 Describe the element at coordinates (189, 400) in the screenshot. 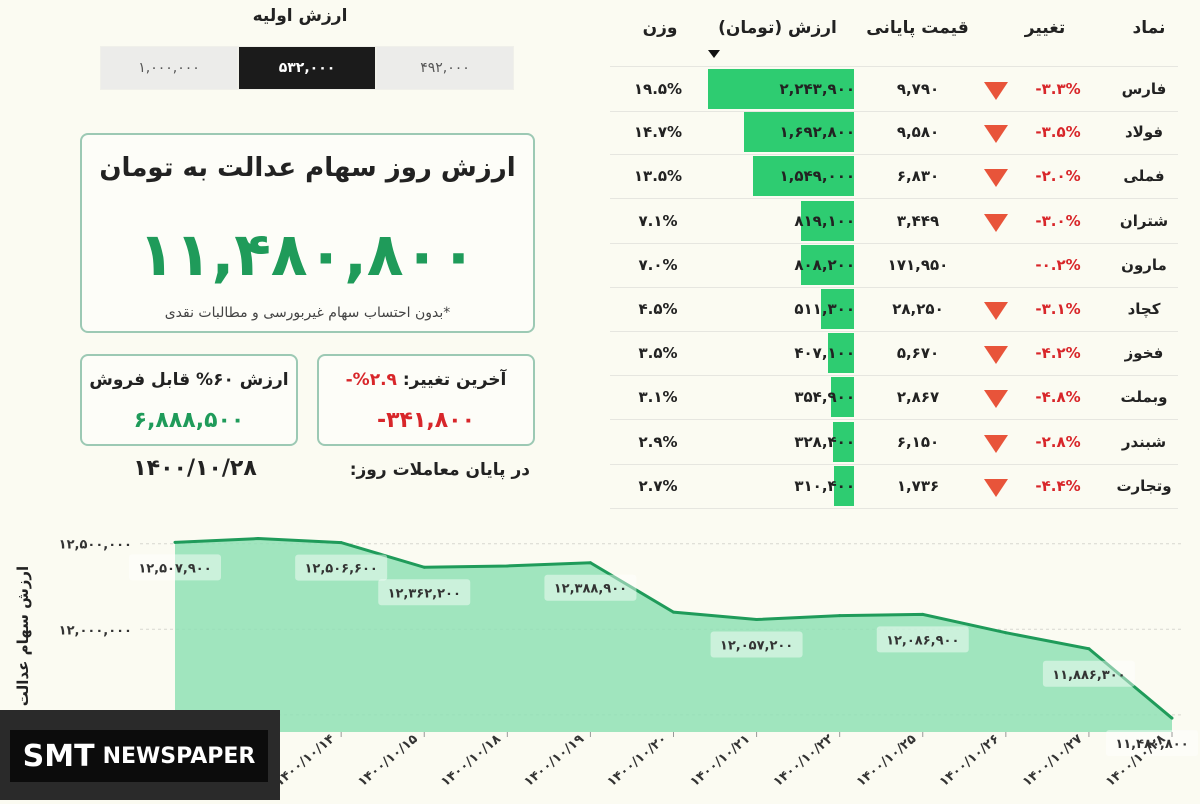

I see `sellable-value-card: ارزش ۶۰% قابل فروش ۶,۸۸۸,۵۰۰` at that location.